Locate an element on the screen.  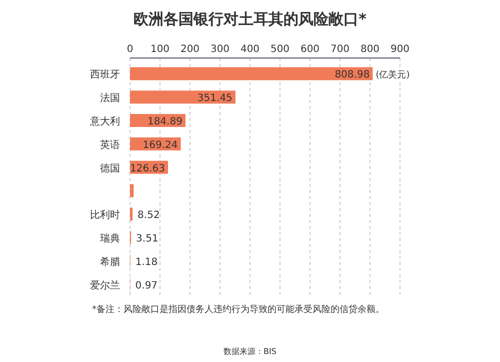
x-tick-label: 700 is located at coordinates (340, 49).